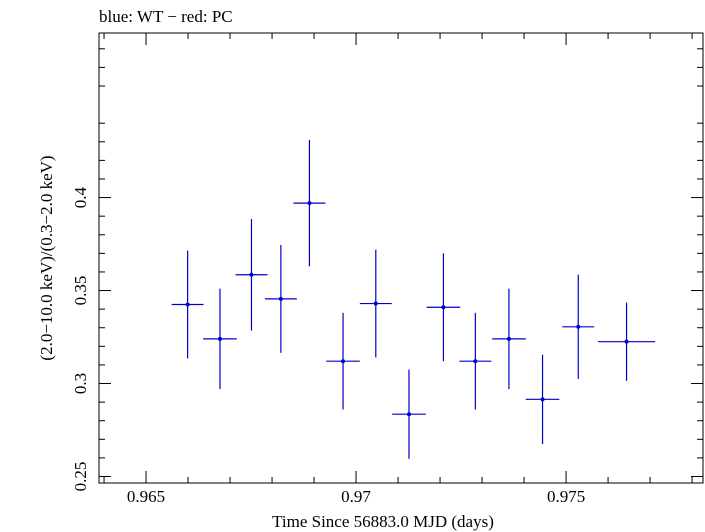  I want to click on y-tick-label: 0.4, so click(80, 197).